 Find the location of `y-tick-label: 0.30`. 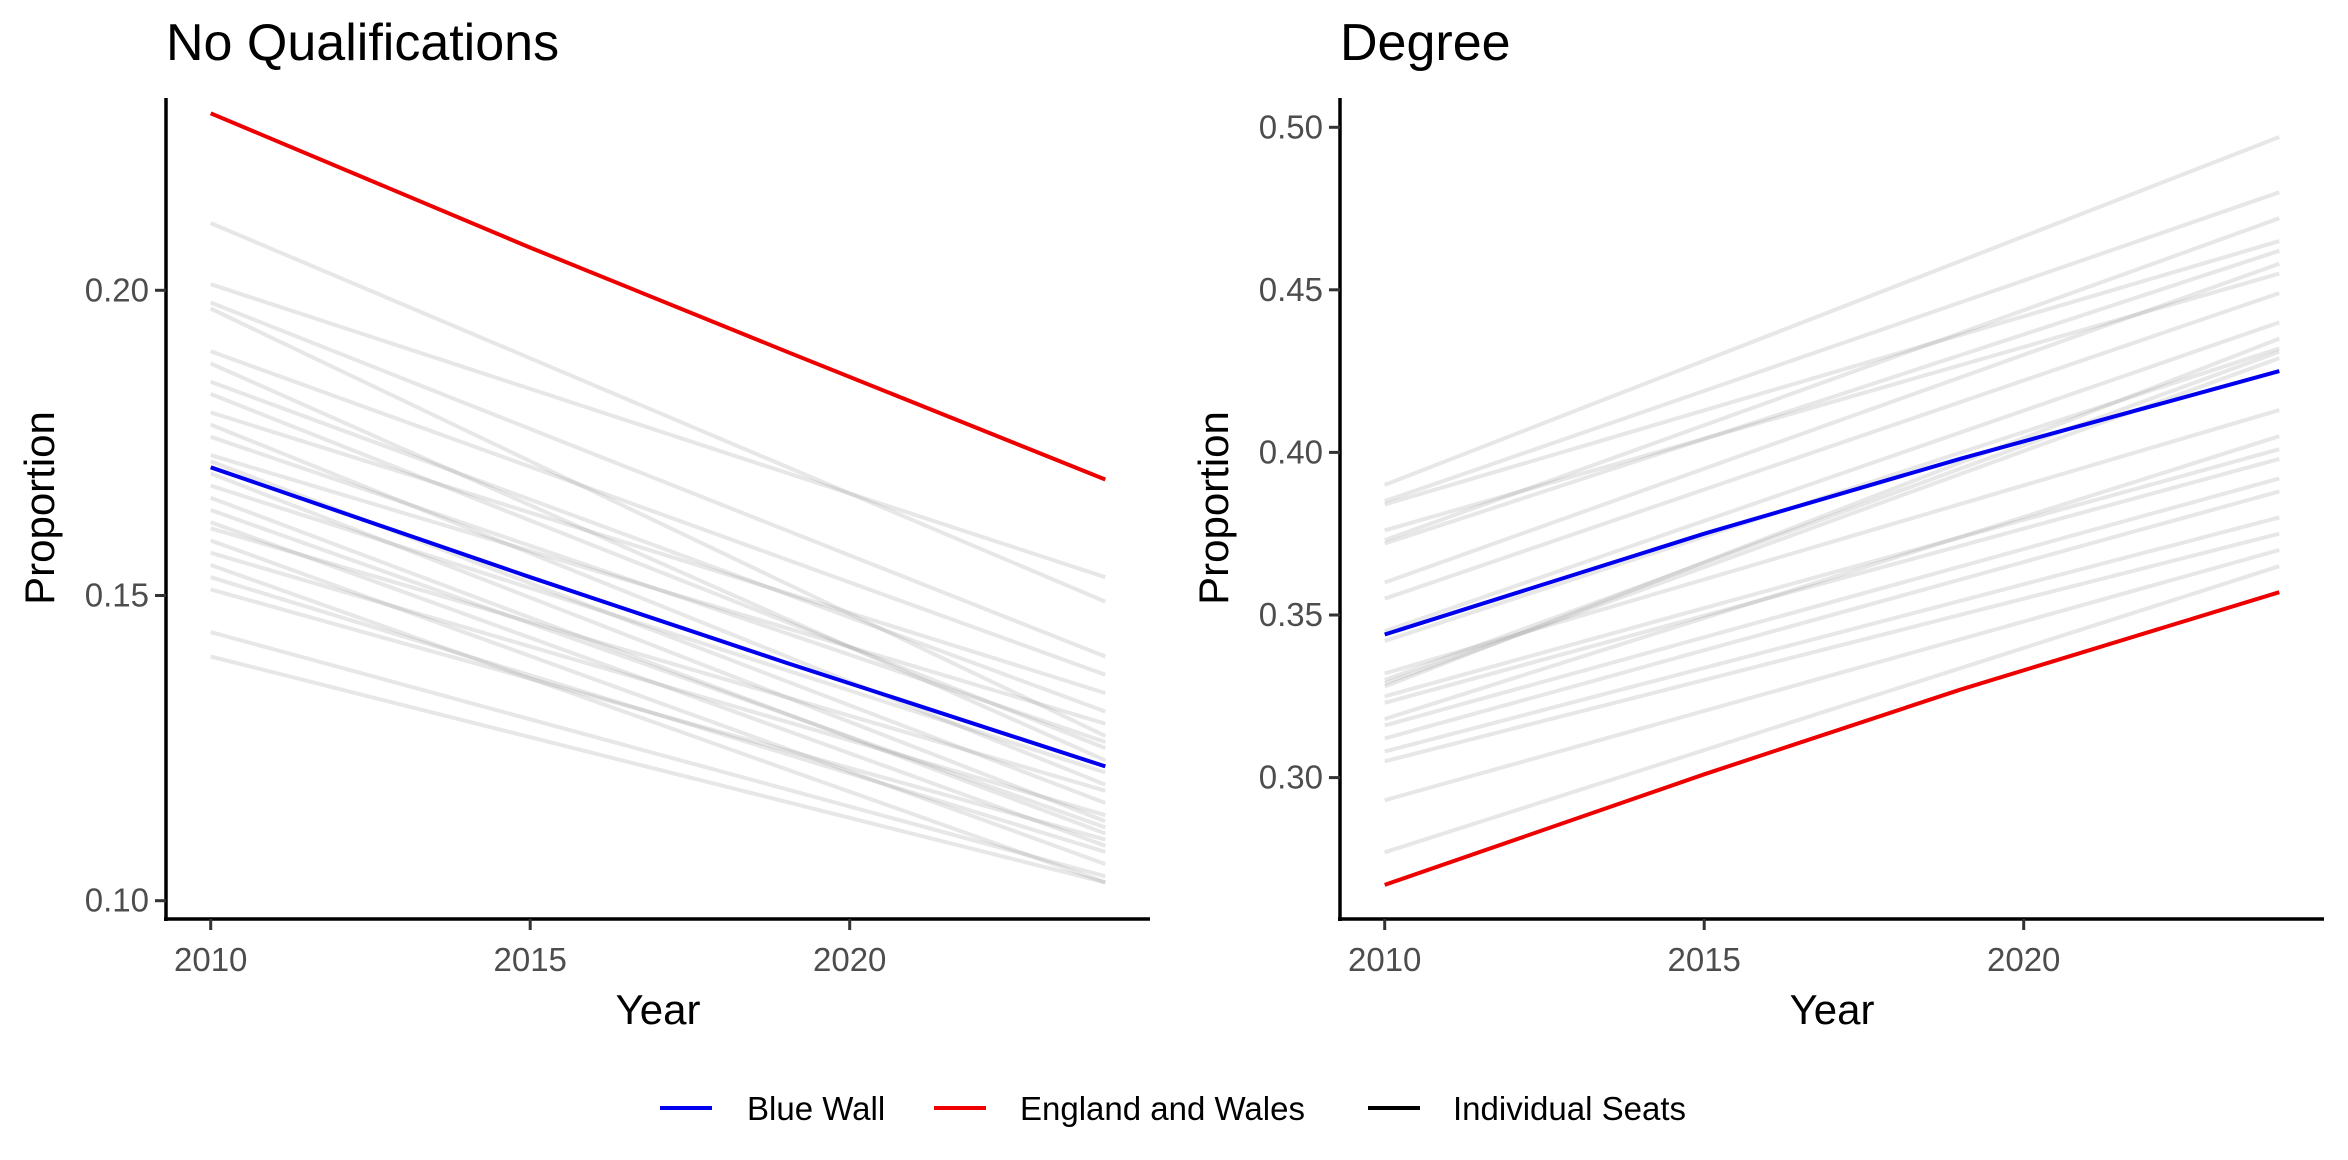

y-tick-label: 0.30 is located at coordinates (1291, 777).